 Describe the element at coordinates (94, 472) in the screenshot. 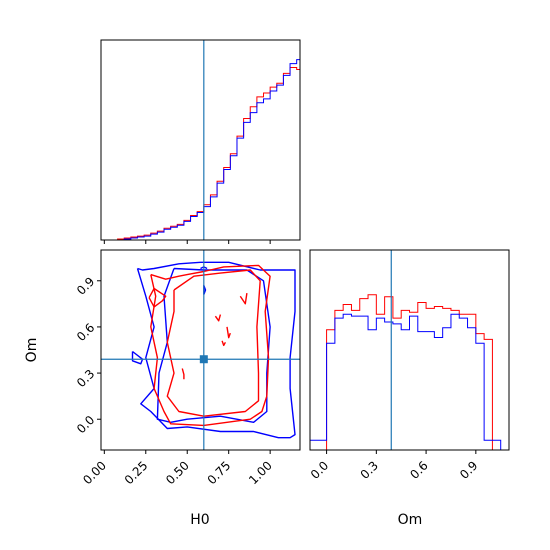

I see `contour-x-tick-label-0: 0.00` at that location.